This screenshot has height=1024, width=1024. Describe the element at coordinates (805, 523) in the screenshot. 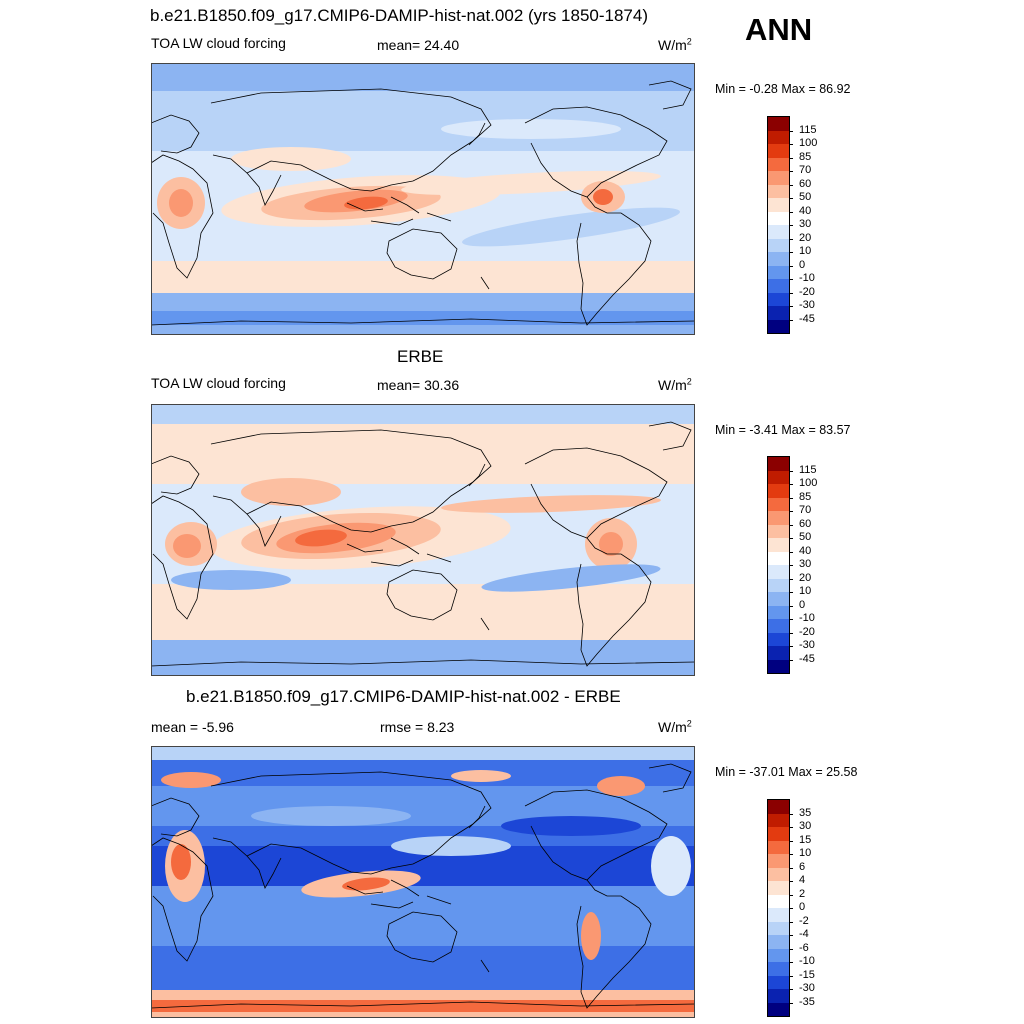

I see `colorbar-tick-label: 60` at that location.